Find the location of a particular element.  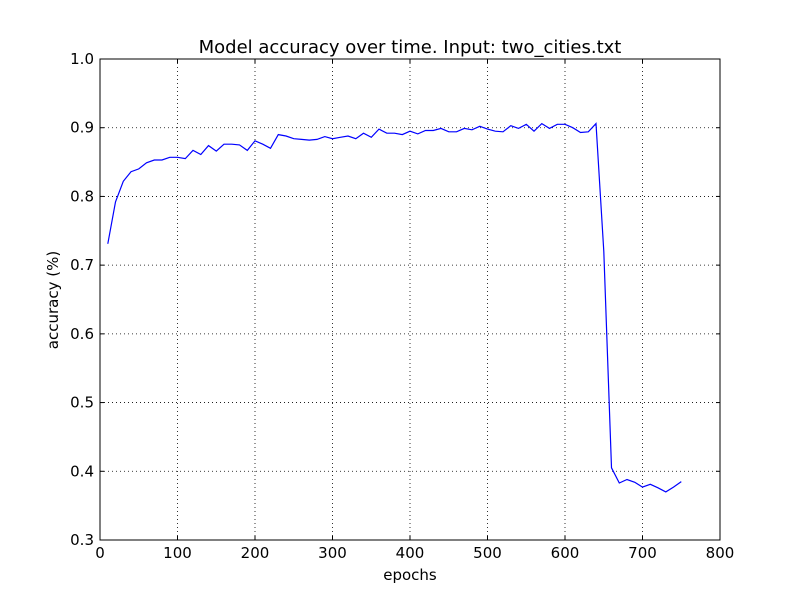

y-tick-label: 0.5 is located at coordinates (82, 403).